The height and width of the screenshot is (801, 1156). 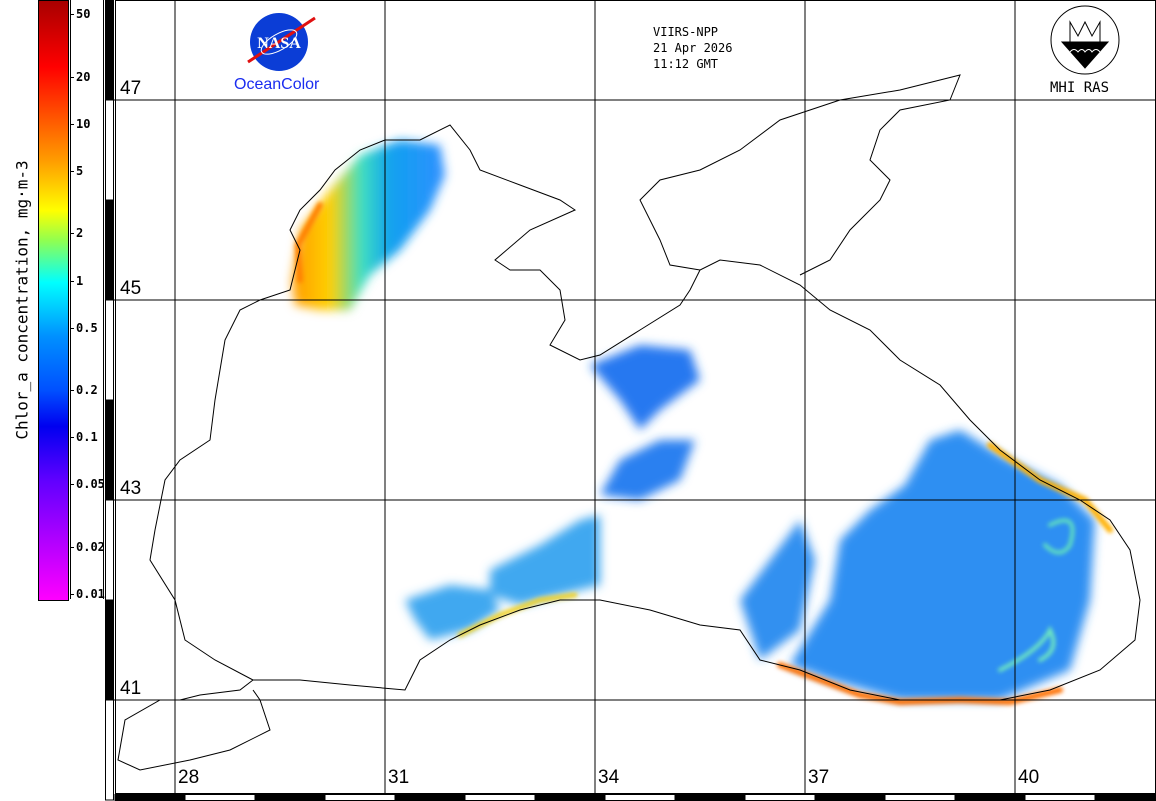 I want to click on acquisition-date: 21 Apr 2026, so click(x=693, y=48).